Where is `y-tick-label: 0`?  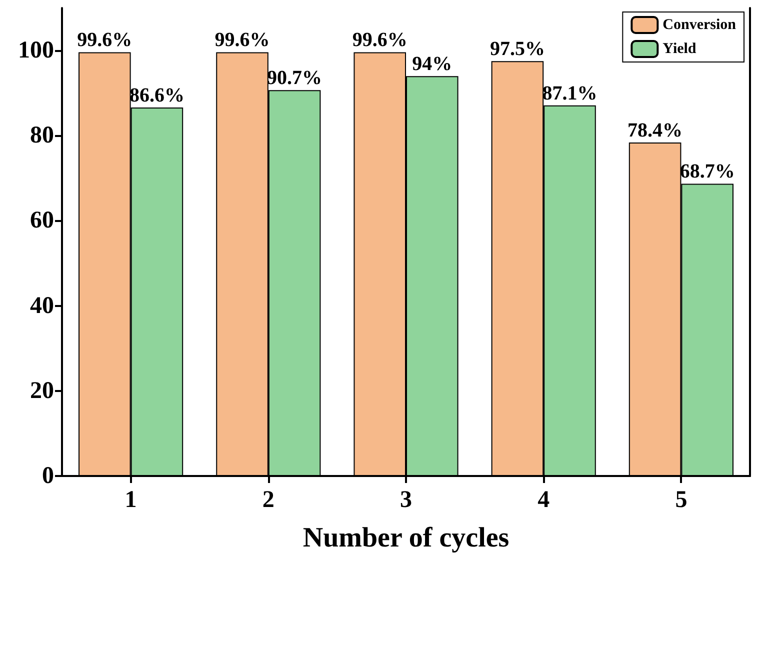 y-tick-label: 0 is located at coordinates (48, 476).